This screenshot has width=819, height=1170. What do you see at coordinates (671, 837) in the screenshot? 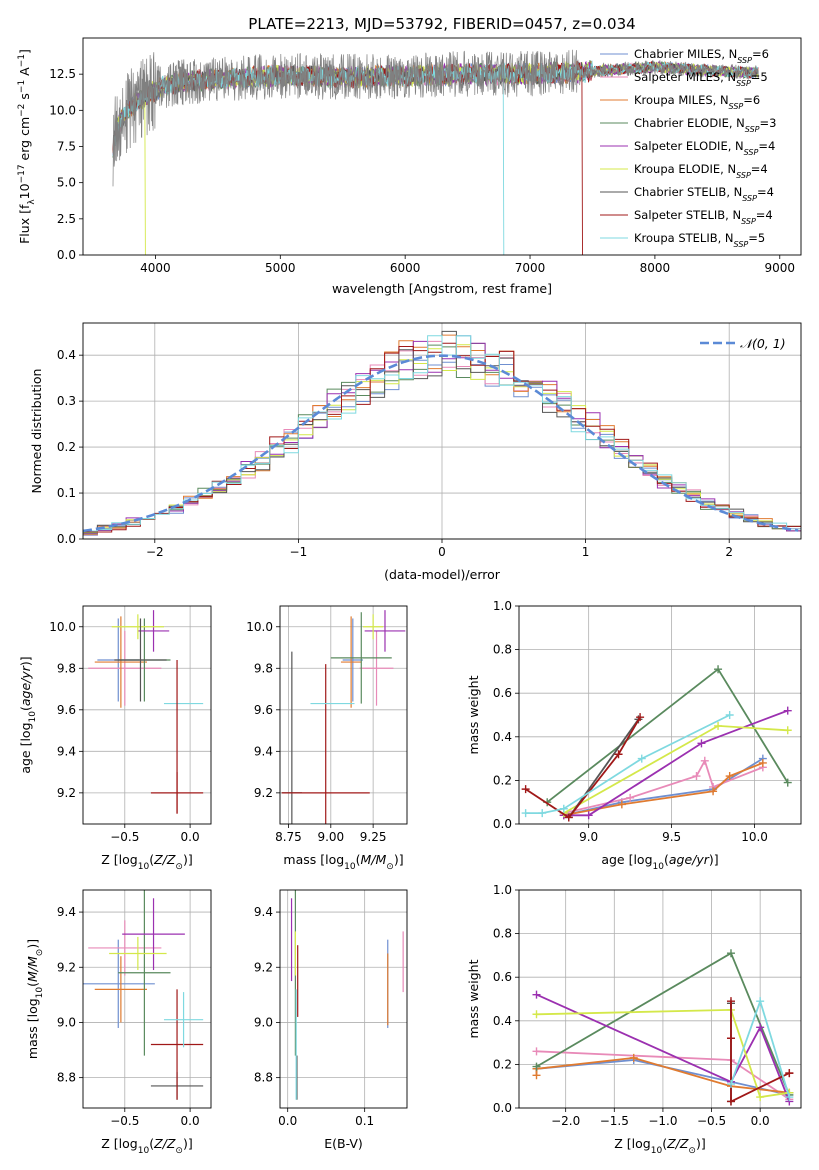
I see `x-tick-label: 9.5` at bounding box center [671, 837].